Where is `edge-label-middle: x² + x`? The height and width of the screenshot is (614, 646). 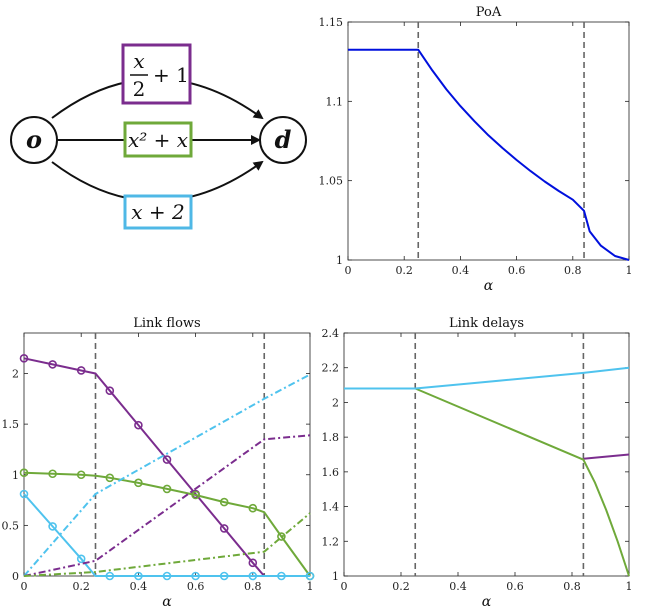
edge-label-middle: x² + x is located at coordinates (158, 139).